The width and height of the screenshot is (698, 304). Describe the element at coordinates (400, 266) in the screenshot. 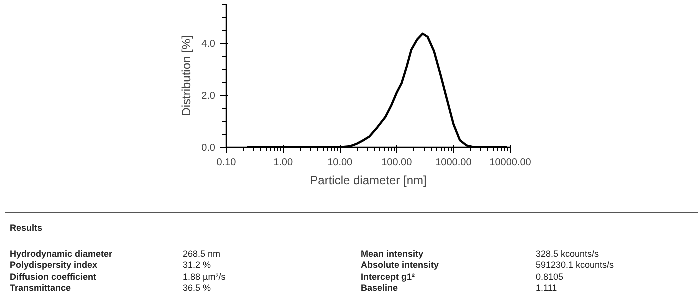

I see `text: Absolute intensity` at that location.